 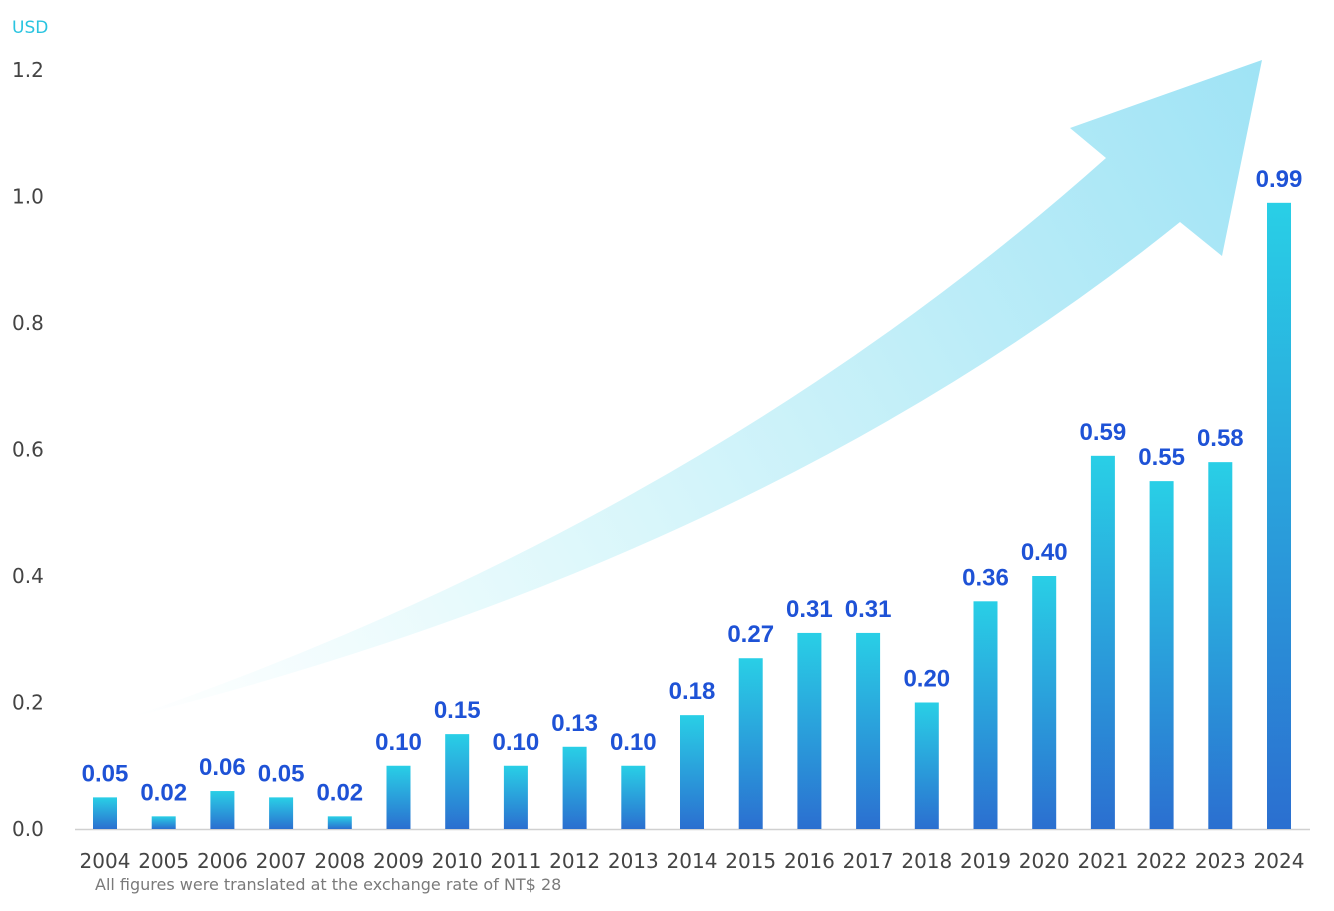 What do you see at coordinates (926, 765) in the screenshot?
I see `bar-2018` at bounding box center [926, 765].